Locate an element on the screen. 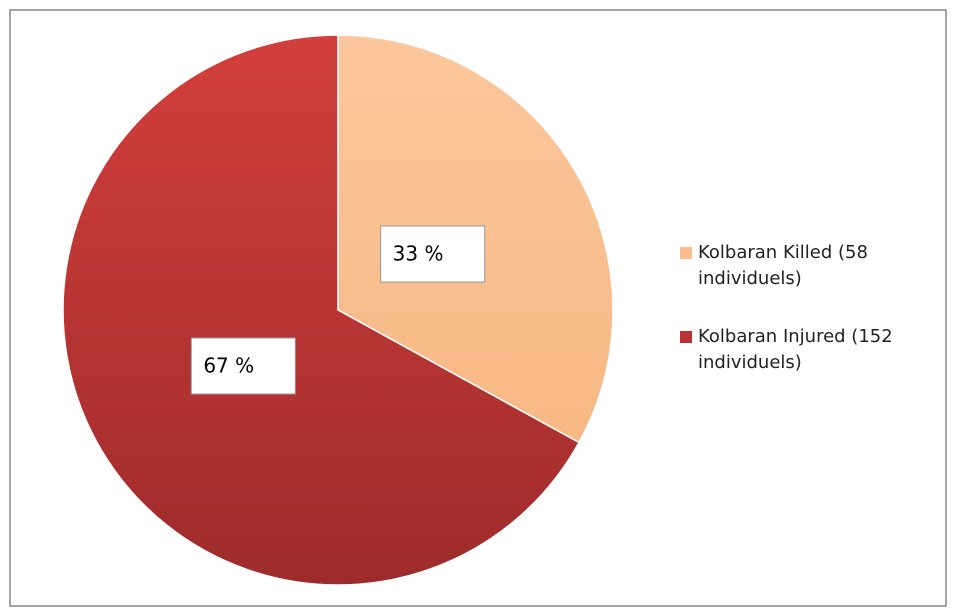 This screenshot has height=610, width=956. legend-item: Kolbaran Injured (152 individuels) is located at coordinates (815, 350).